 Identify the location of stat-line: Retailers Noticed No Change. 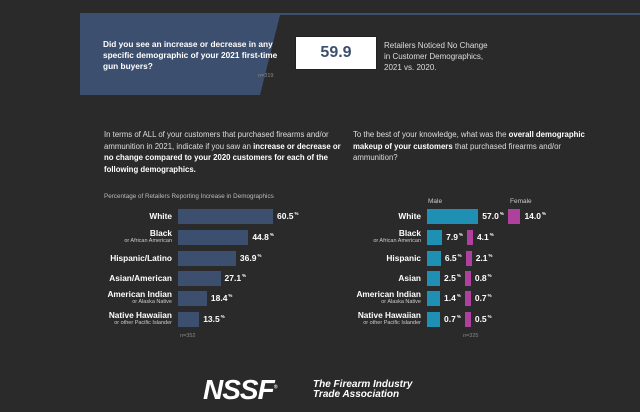
(436, 45).